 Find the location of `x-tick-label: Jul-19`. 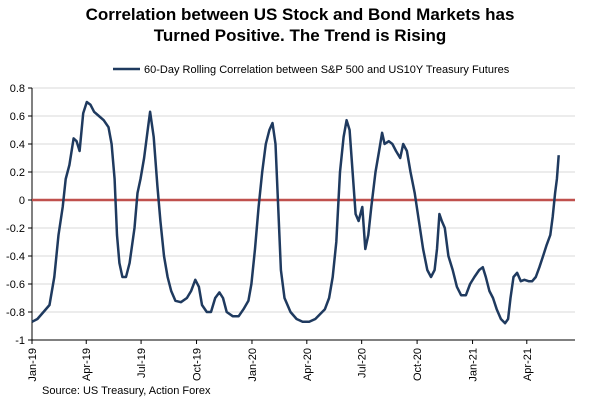

x-tick-label: Jul-19 is located at coordinates (142, 363).